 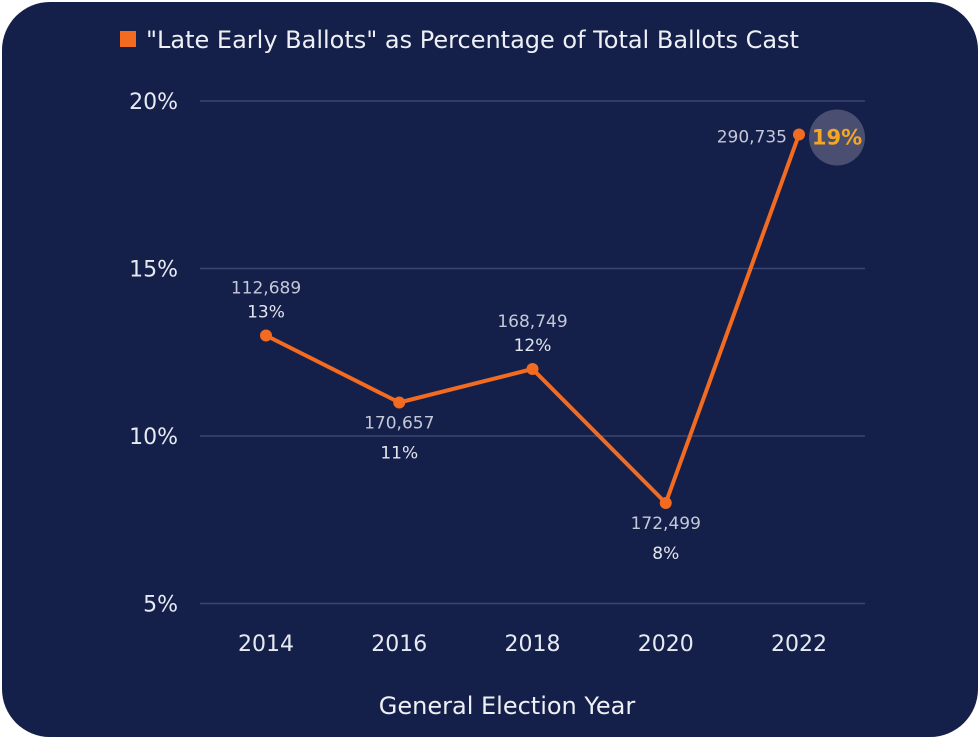 I want to click on x-tick-label: 2014, so click(x=266, y=644).